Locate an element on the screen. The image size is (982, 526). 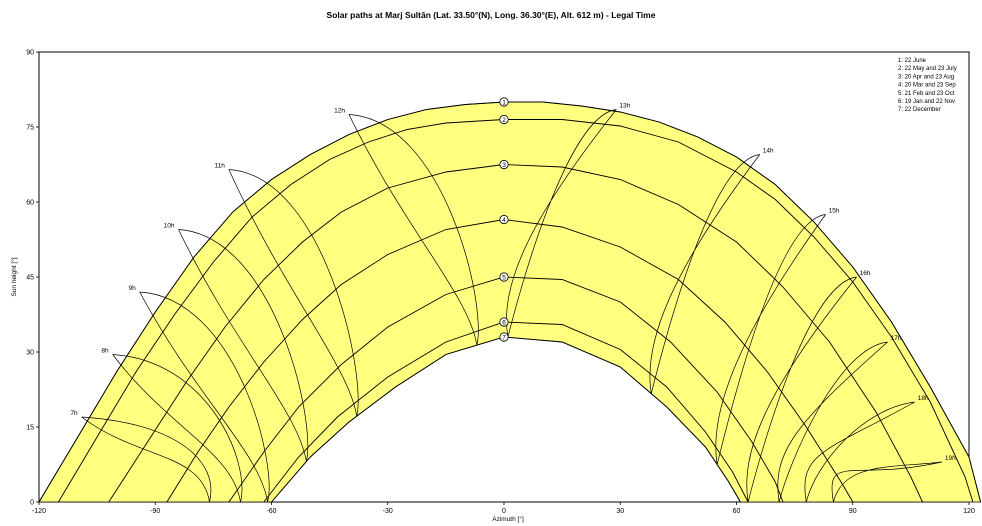
hour-label: 13h is located at coordinates (624, 106).